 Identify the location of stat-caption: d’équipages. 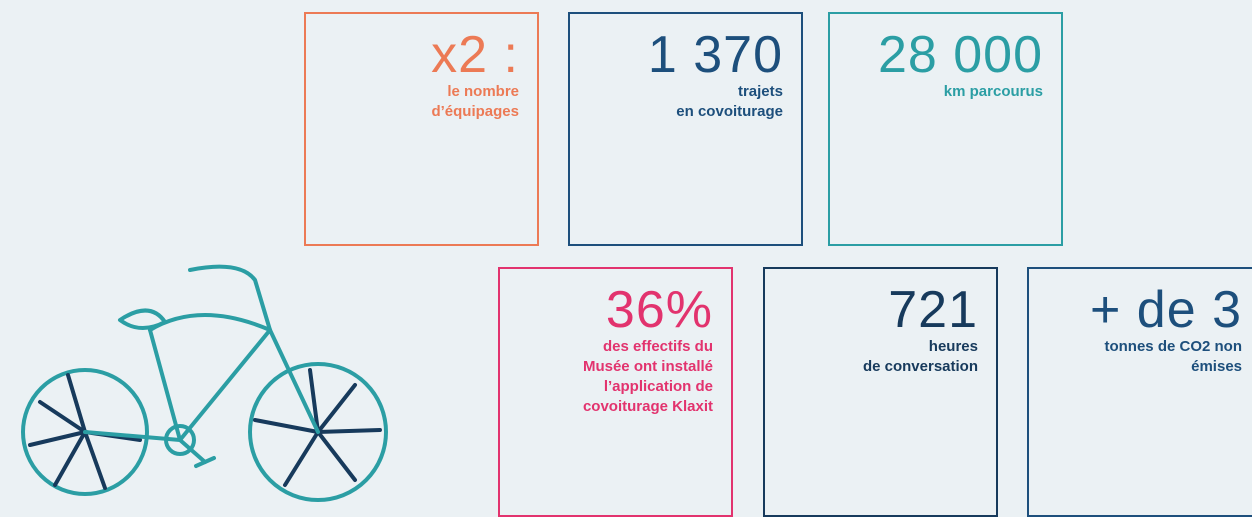
(475, 111).